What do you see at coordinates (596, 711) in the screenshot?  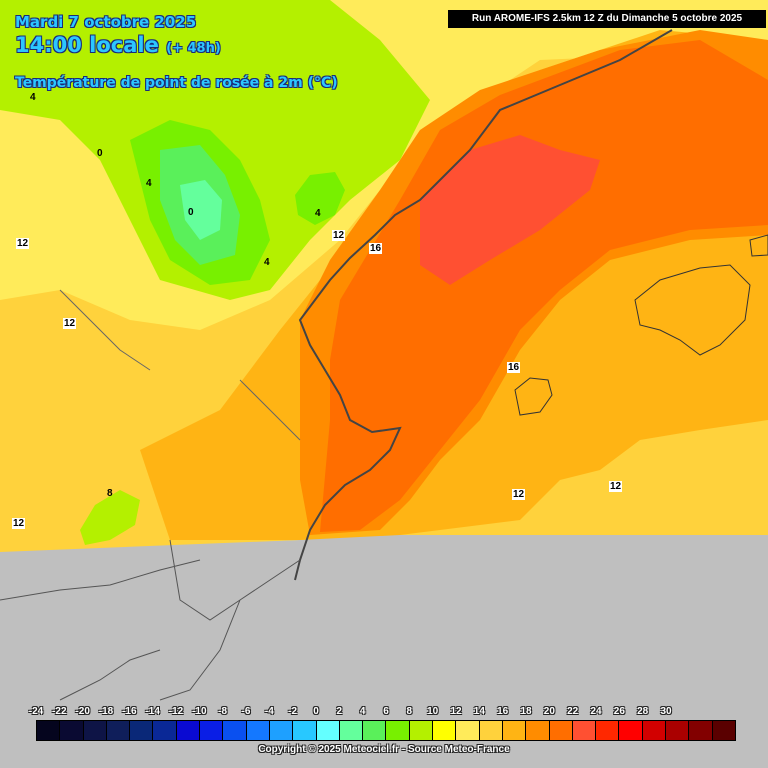 I see `legend-tick-label: 24` at bounding box center [596, 711].